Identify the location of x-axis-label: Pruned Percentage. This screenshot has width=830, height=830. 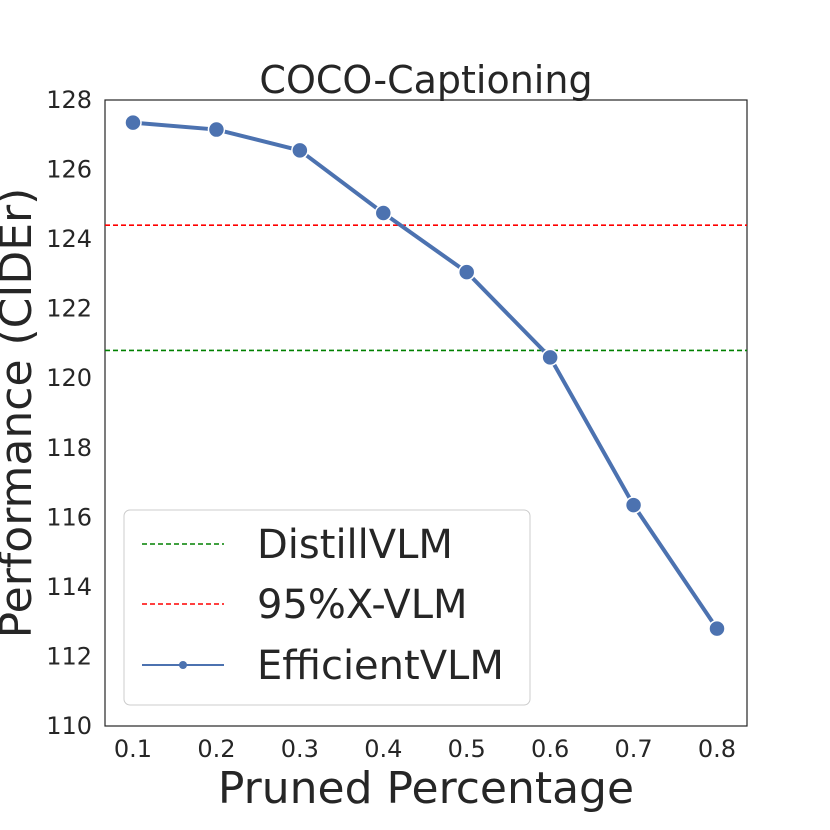
(426, 788).